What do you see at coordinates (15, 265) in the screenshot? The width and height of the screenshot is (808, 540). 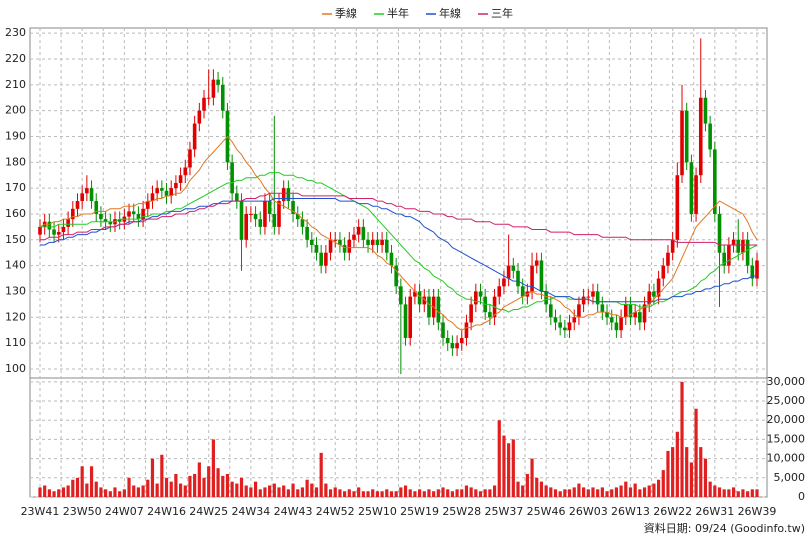 I see `y-tick-label: 140` at bounding box center [15, 265].